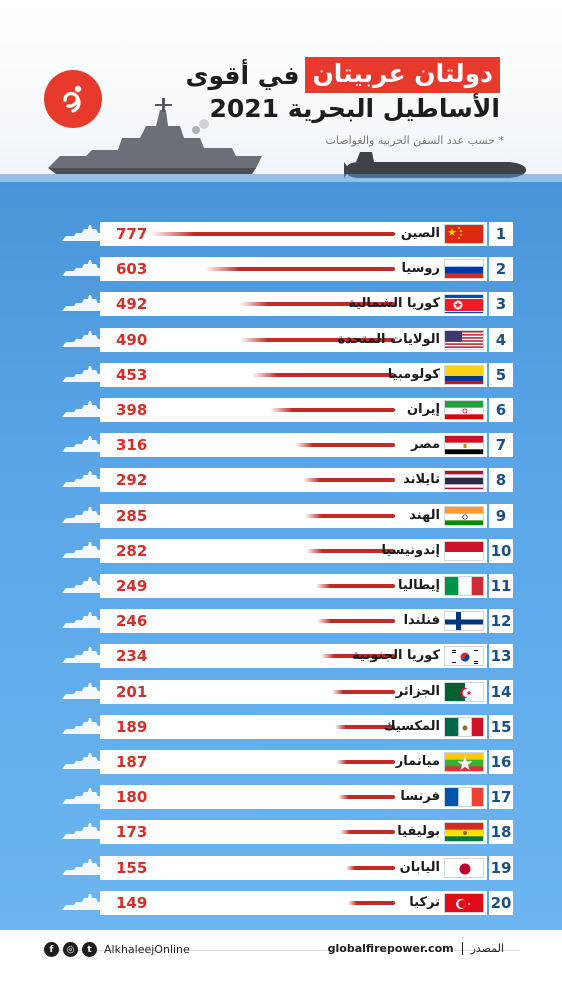 The height and width of the screenshot is (1000, 562). I want to click on destroyer-icon, so click(155, 136).